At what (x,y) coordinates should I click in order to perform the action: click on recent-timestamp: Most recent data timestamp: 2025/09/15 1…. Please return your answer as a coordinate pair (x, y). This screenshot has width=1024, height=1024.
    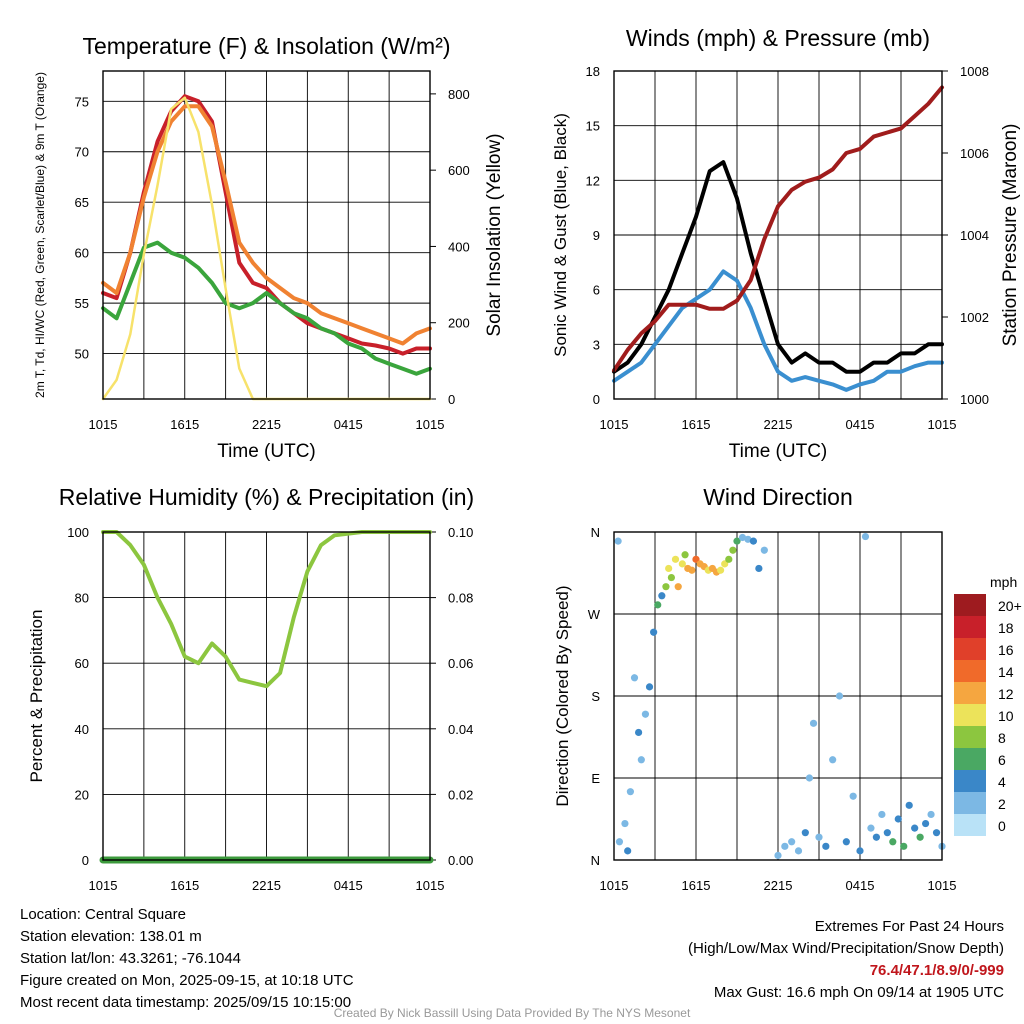
    Looking at the image, I should click on (186, 1002).